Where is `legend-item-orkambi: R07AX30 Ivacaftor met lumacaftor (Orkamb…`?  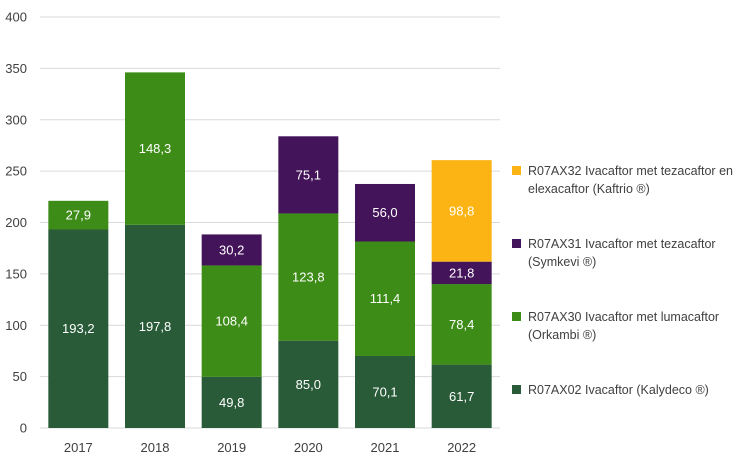 legend-item-orkambi: R07AX30 Ivacaftor met lumacaftor (Orkamb… is located at coordinates (632, 326).